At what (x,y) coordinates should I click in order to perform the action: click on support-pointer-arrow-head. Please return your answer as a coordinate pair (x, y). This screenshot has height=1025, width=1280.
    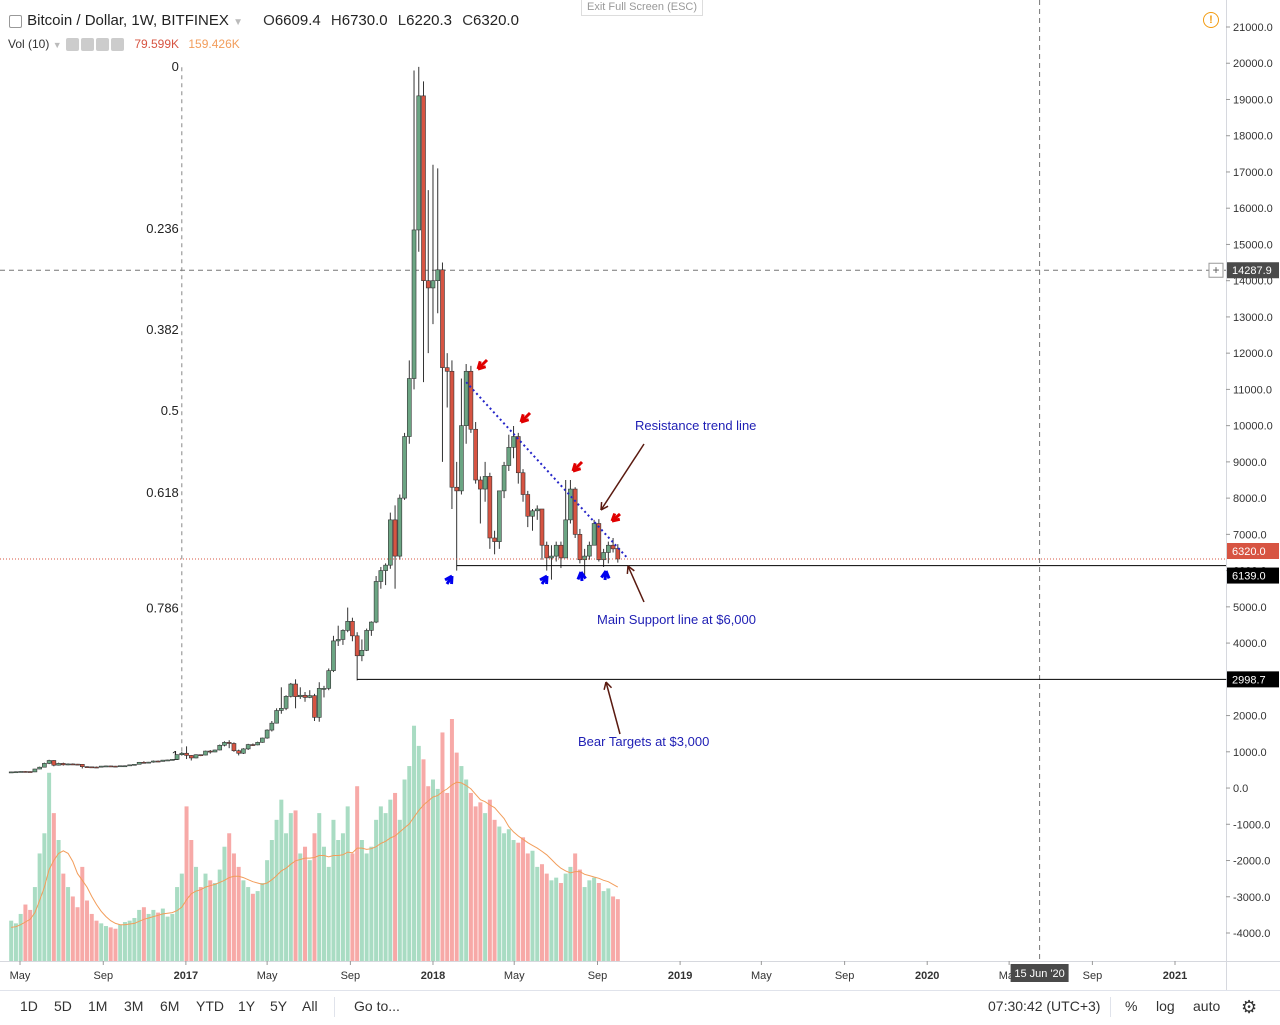
    Looking at the image, I should click on (630, 570).